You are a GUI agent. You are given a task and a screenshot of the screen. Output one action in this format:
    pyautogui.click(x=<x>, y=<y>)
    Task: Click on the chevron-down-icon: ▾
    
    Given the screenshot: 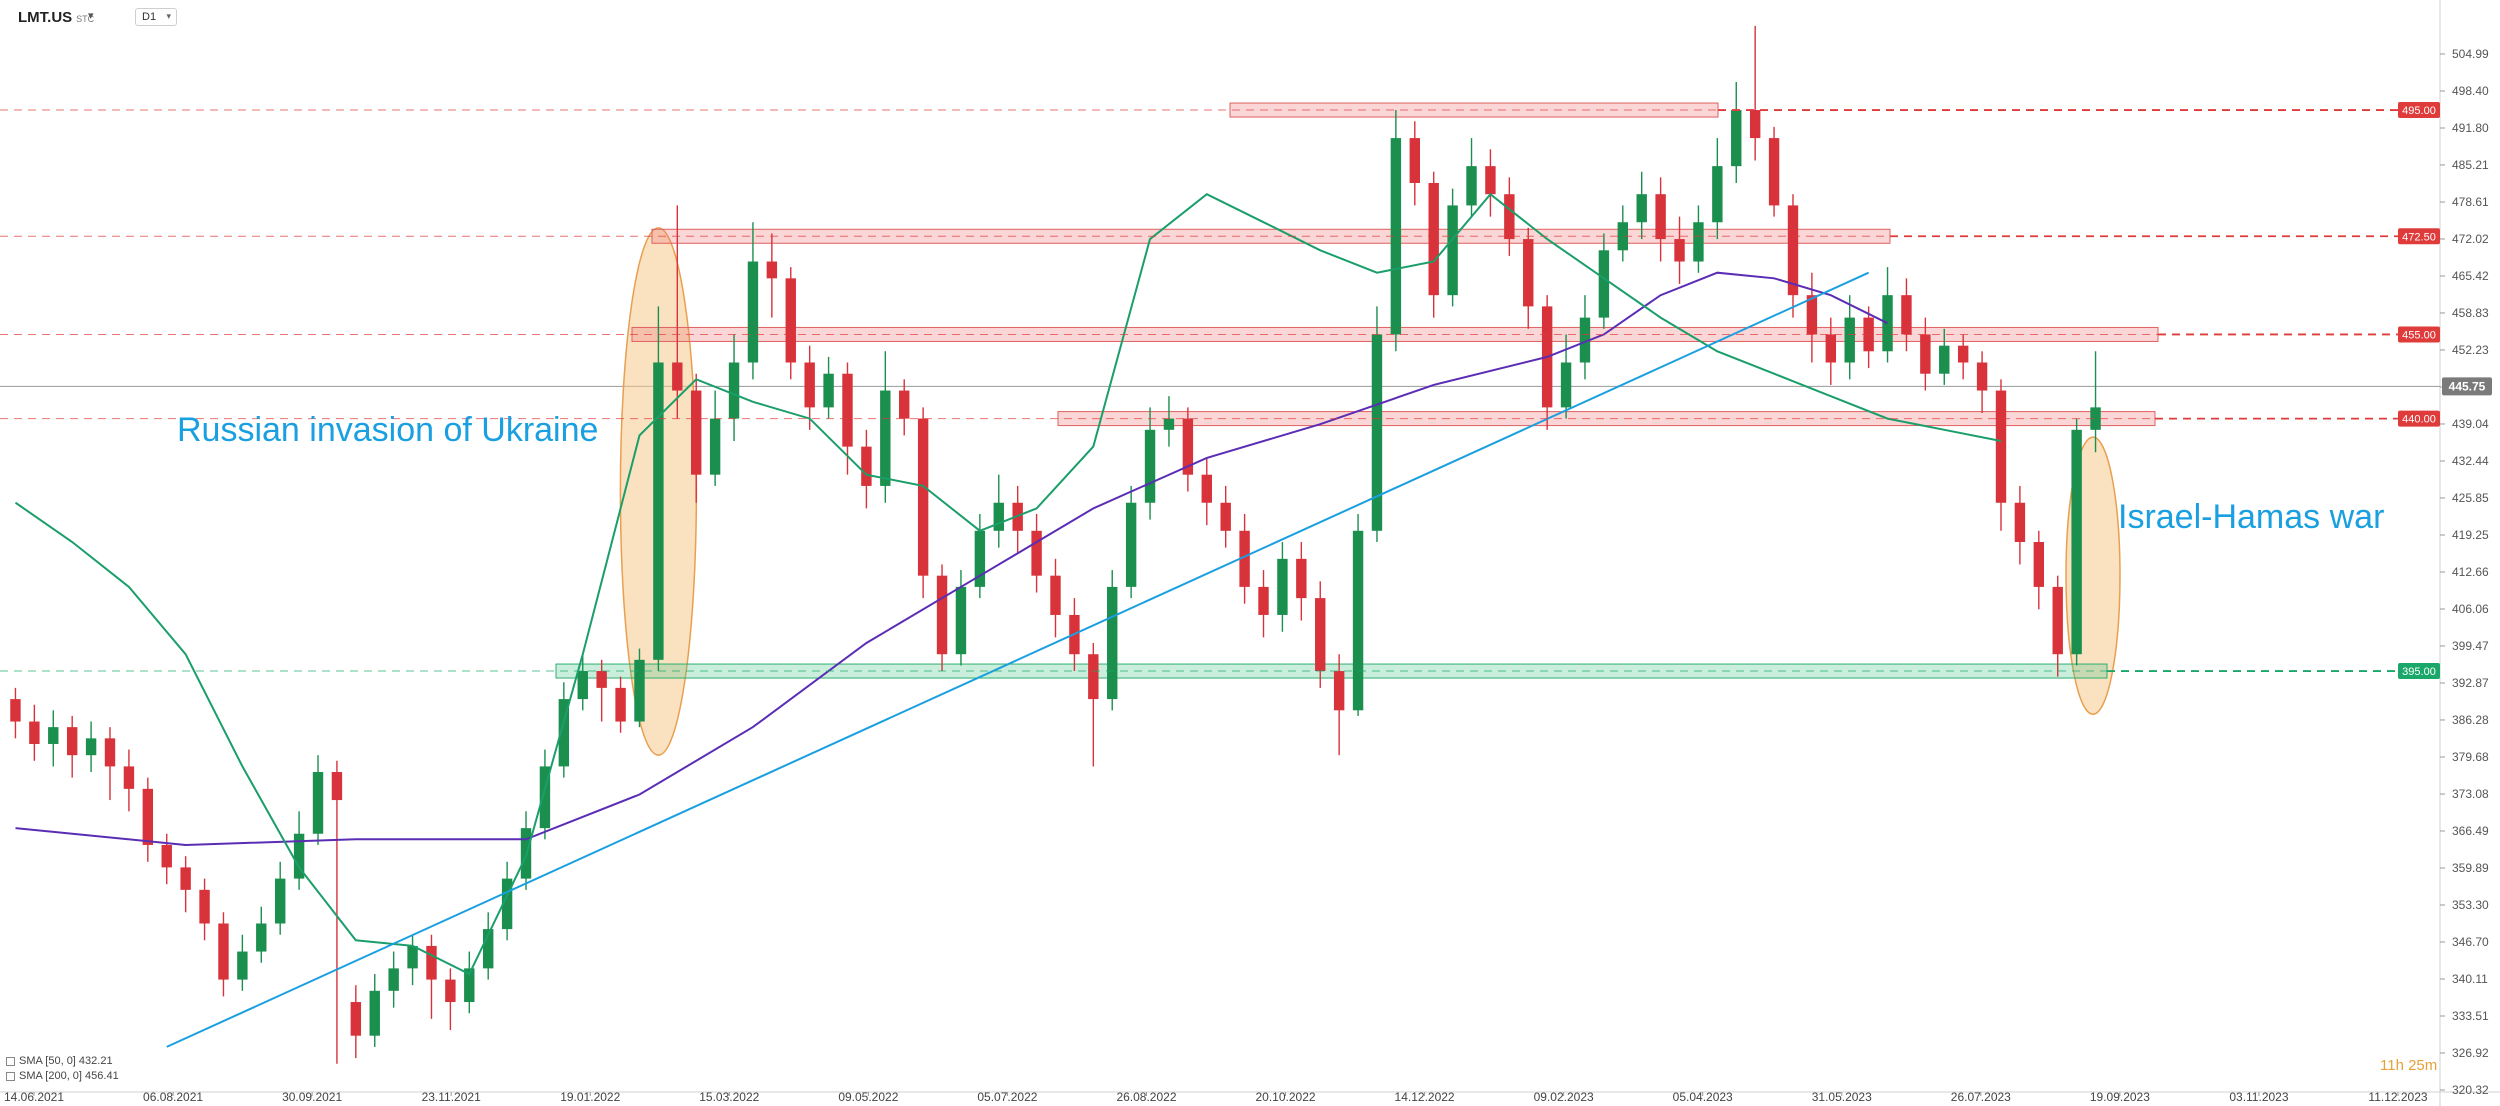 What is the action you would take?
    pyautogui.click(x=168, y=16)
    